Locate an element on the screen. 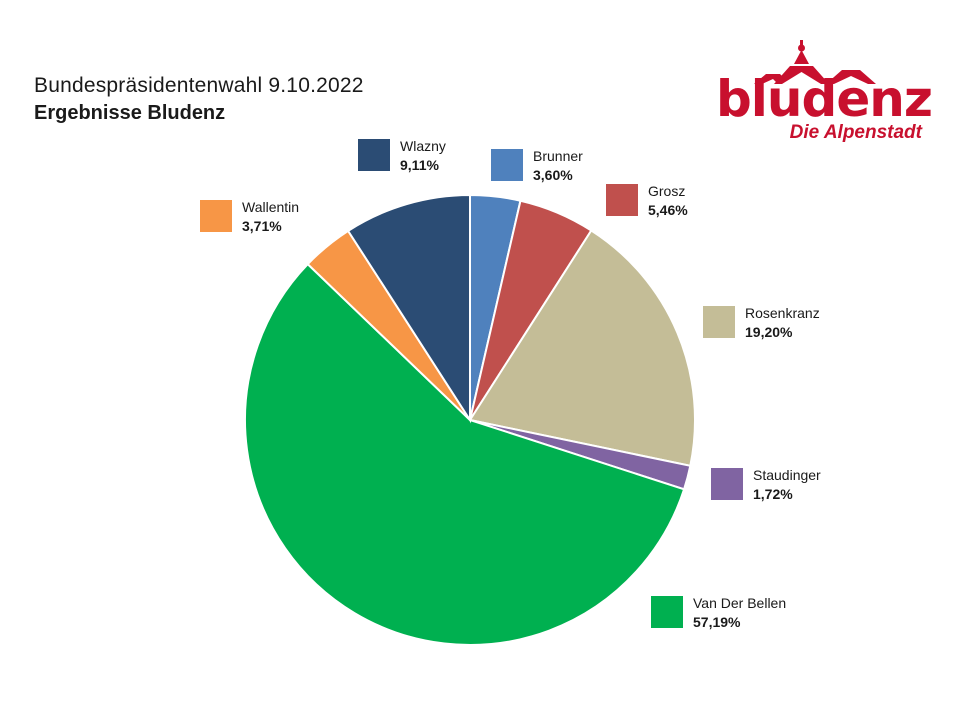  legend-swatch-wlazny is located at coordinates (374, 155).